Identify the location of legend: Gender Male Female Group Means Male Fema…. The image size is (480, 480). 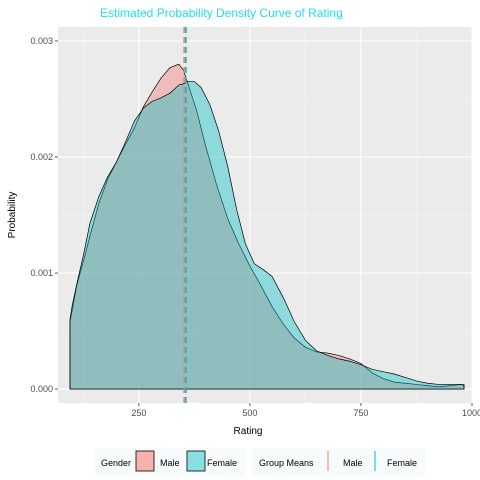
(260, 462).